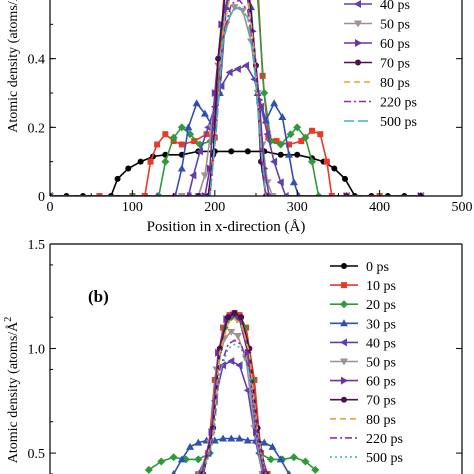  What do you see at coordinates (381, 343) in the screenshot?
I see `legend-40-ps-label: 40 ps` at bounding box center [381, 343].